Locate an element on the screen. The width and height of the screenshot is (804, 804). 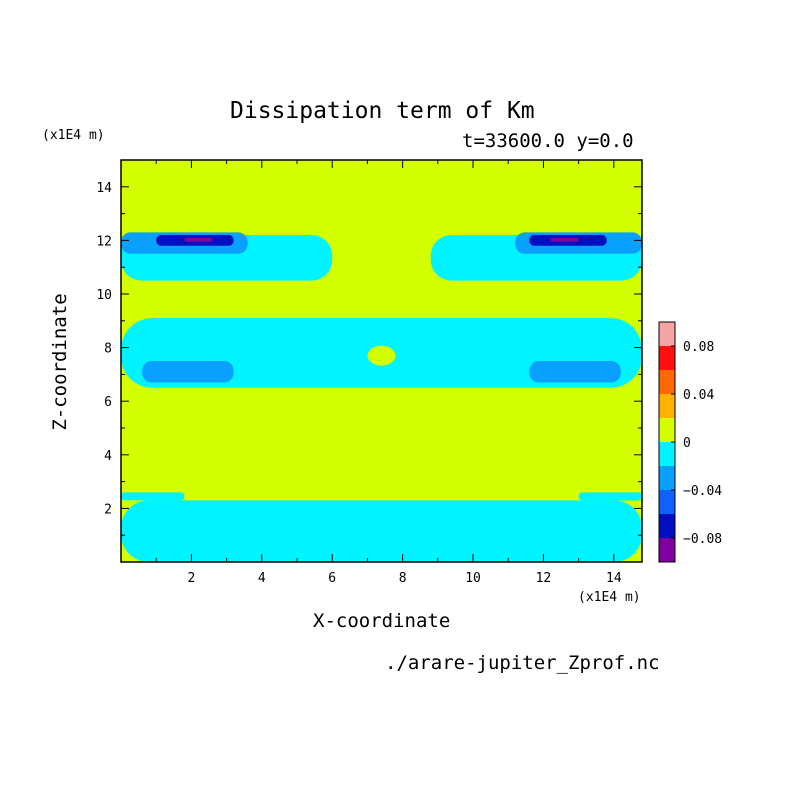
y-tick-label: 4 is located at coordinates (108, 456).